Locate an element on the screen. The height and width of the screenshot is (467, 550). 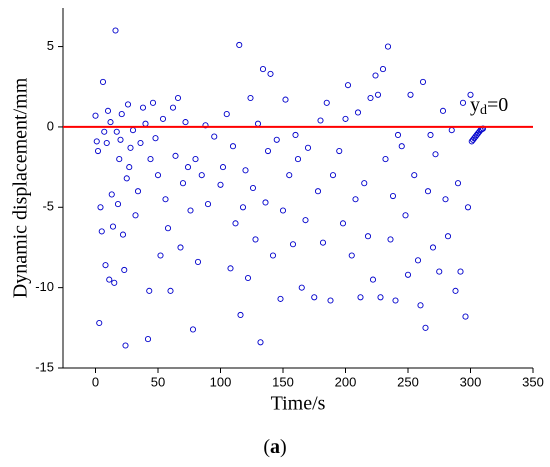
caption-close: ) is located at coordinates (283, 447).